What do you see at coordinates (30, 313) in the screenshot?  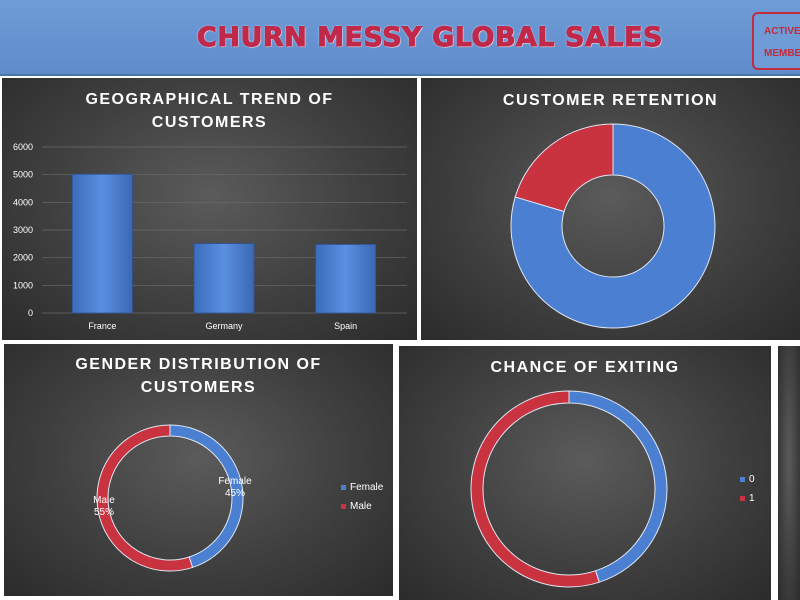 I see `y-tick-label: 0` at bounding box center [30, 313].